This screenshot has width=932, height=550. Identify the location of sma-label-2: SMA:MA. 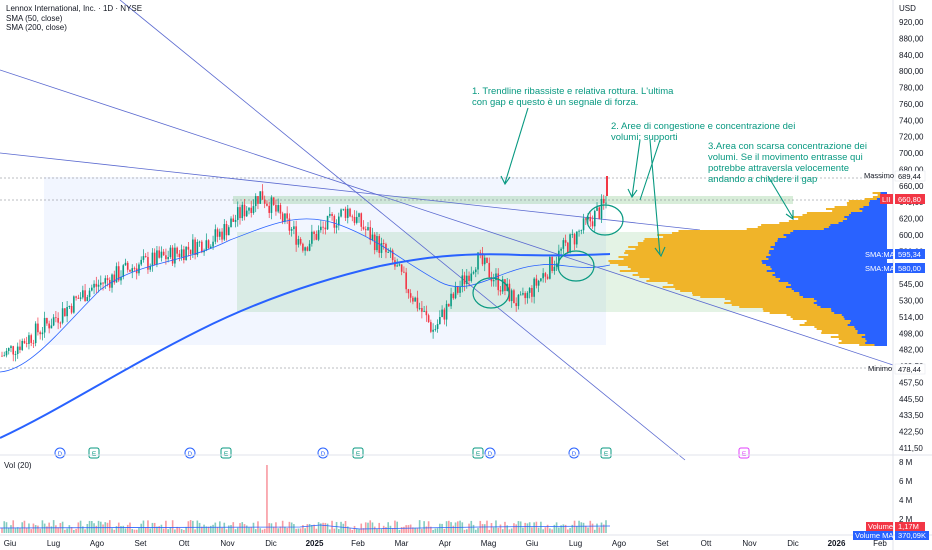
(880, 268).